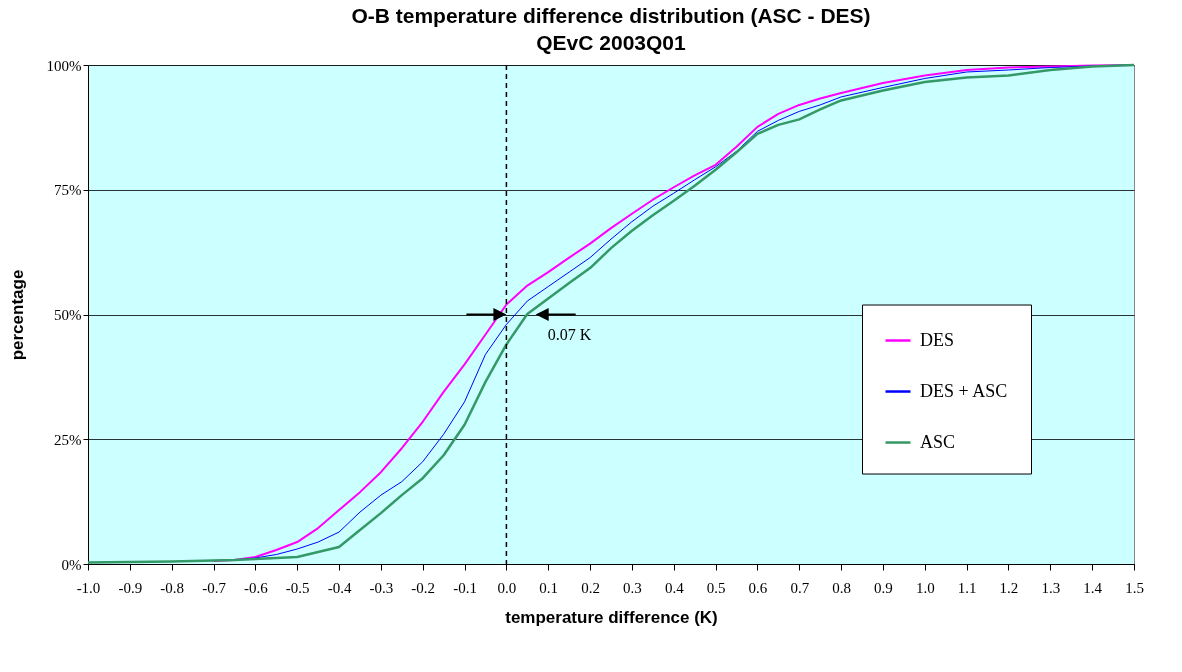  I want to click on x-tick-label: 0.5, so click(716, 587).